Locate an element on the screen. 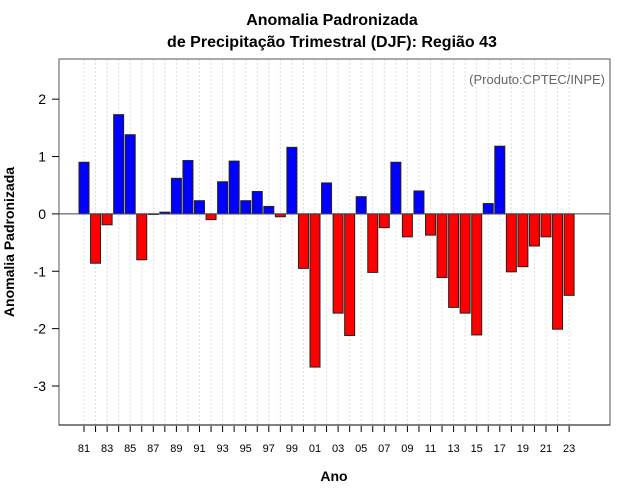  x-tick-label: 07 is located at coordinates (384, 449).